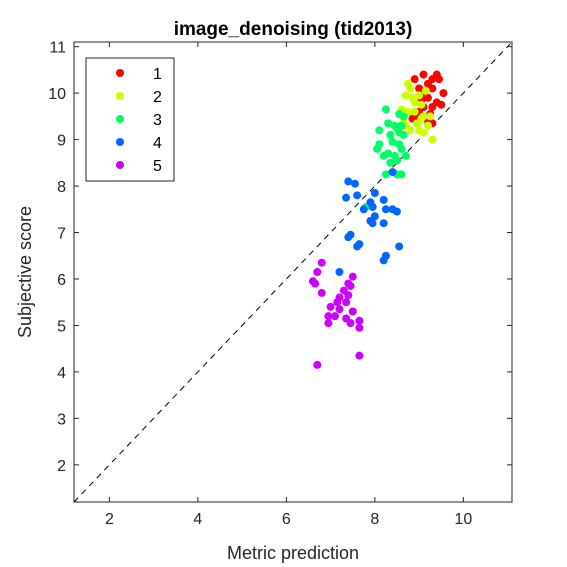 The image size is (567, 567). What do you see at coordinates (61, 280) in the screenshot?
I see `y-tick-label: 6` at bounding box center [61, 280].